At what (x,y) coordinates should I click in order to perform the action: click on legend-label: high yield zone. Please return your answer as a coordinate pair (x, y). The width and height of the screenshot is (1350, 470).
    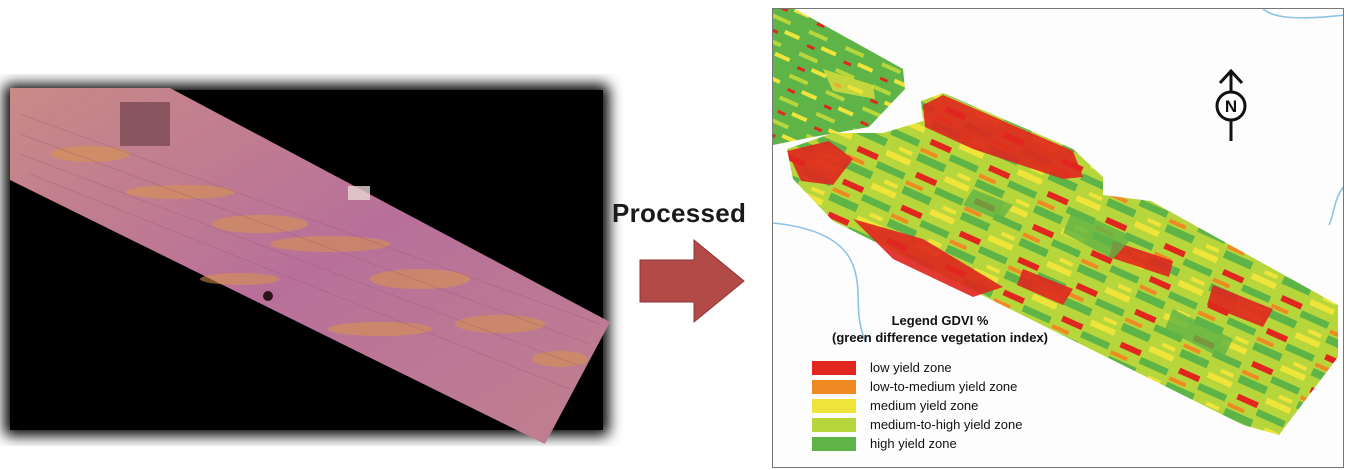
    Looking at the image, I should click on (913, 443).